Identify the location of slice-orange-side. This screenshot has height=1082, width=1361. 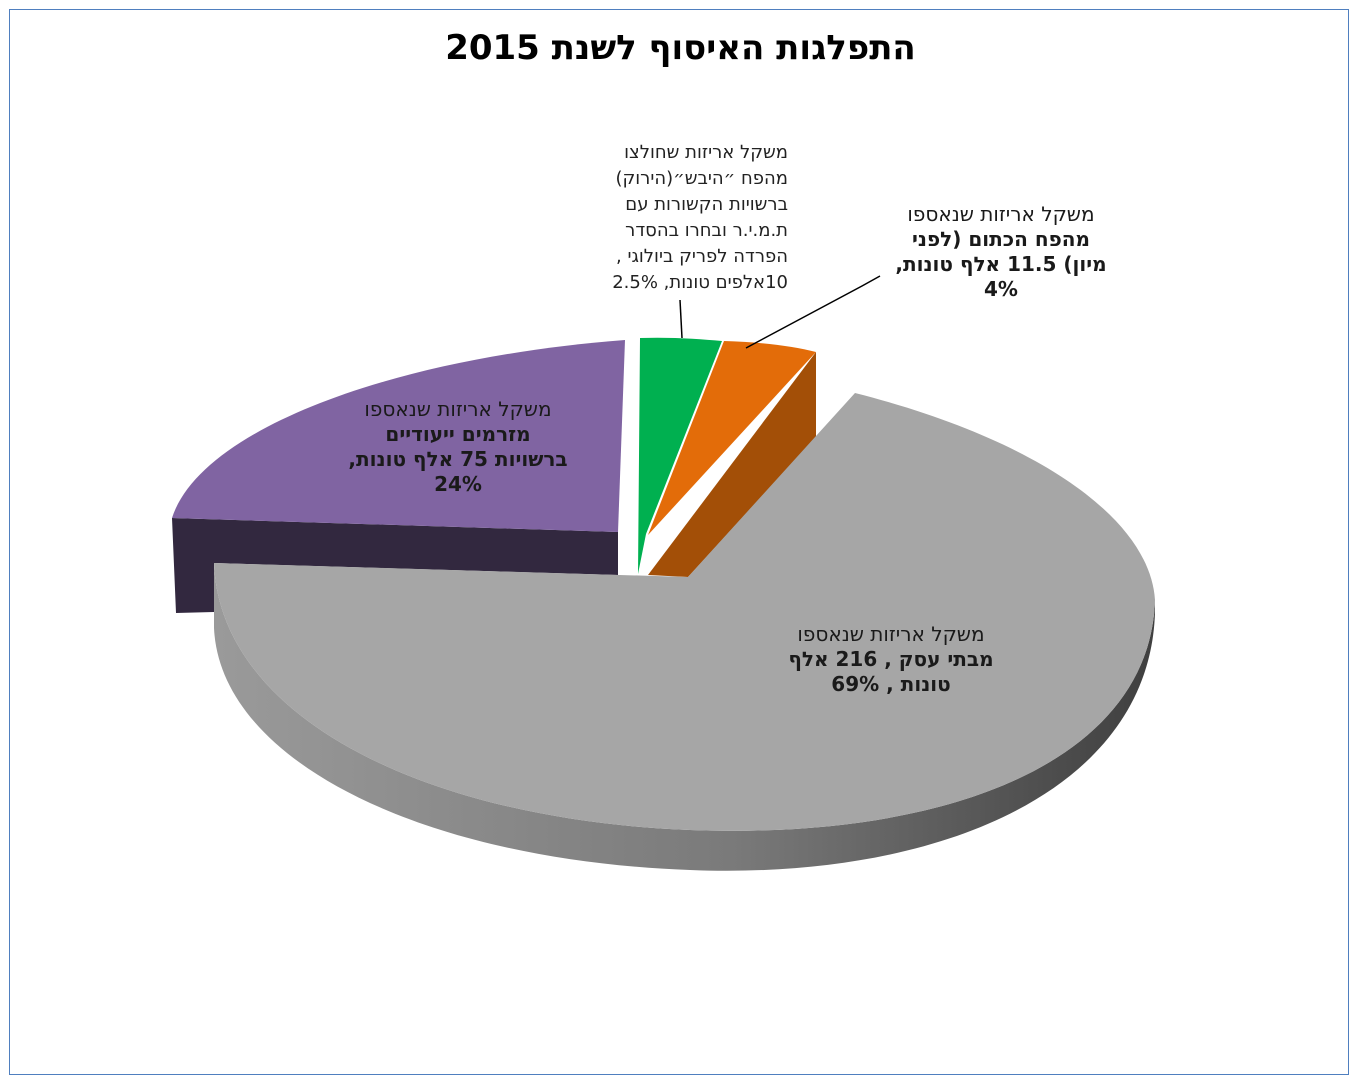
(732, 464).